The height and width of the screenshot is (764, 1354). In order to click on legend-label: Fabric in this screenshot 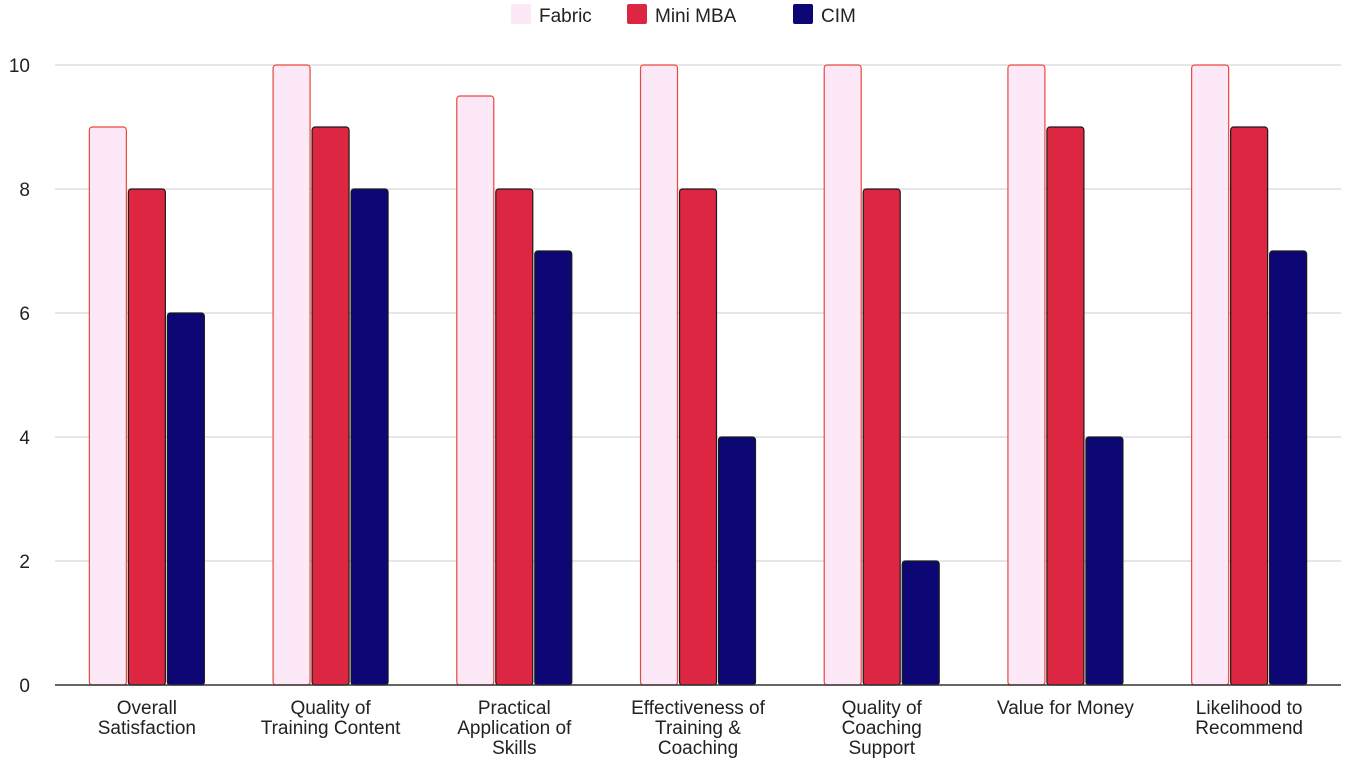, I will do `click(565, 16)`.